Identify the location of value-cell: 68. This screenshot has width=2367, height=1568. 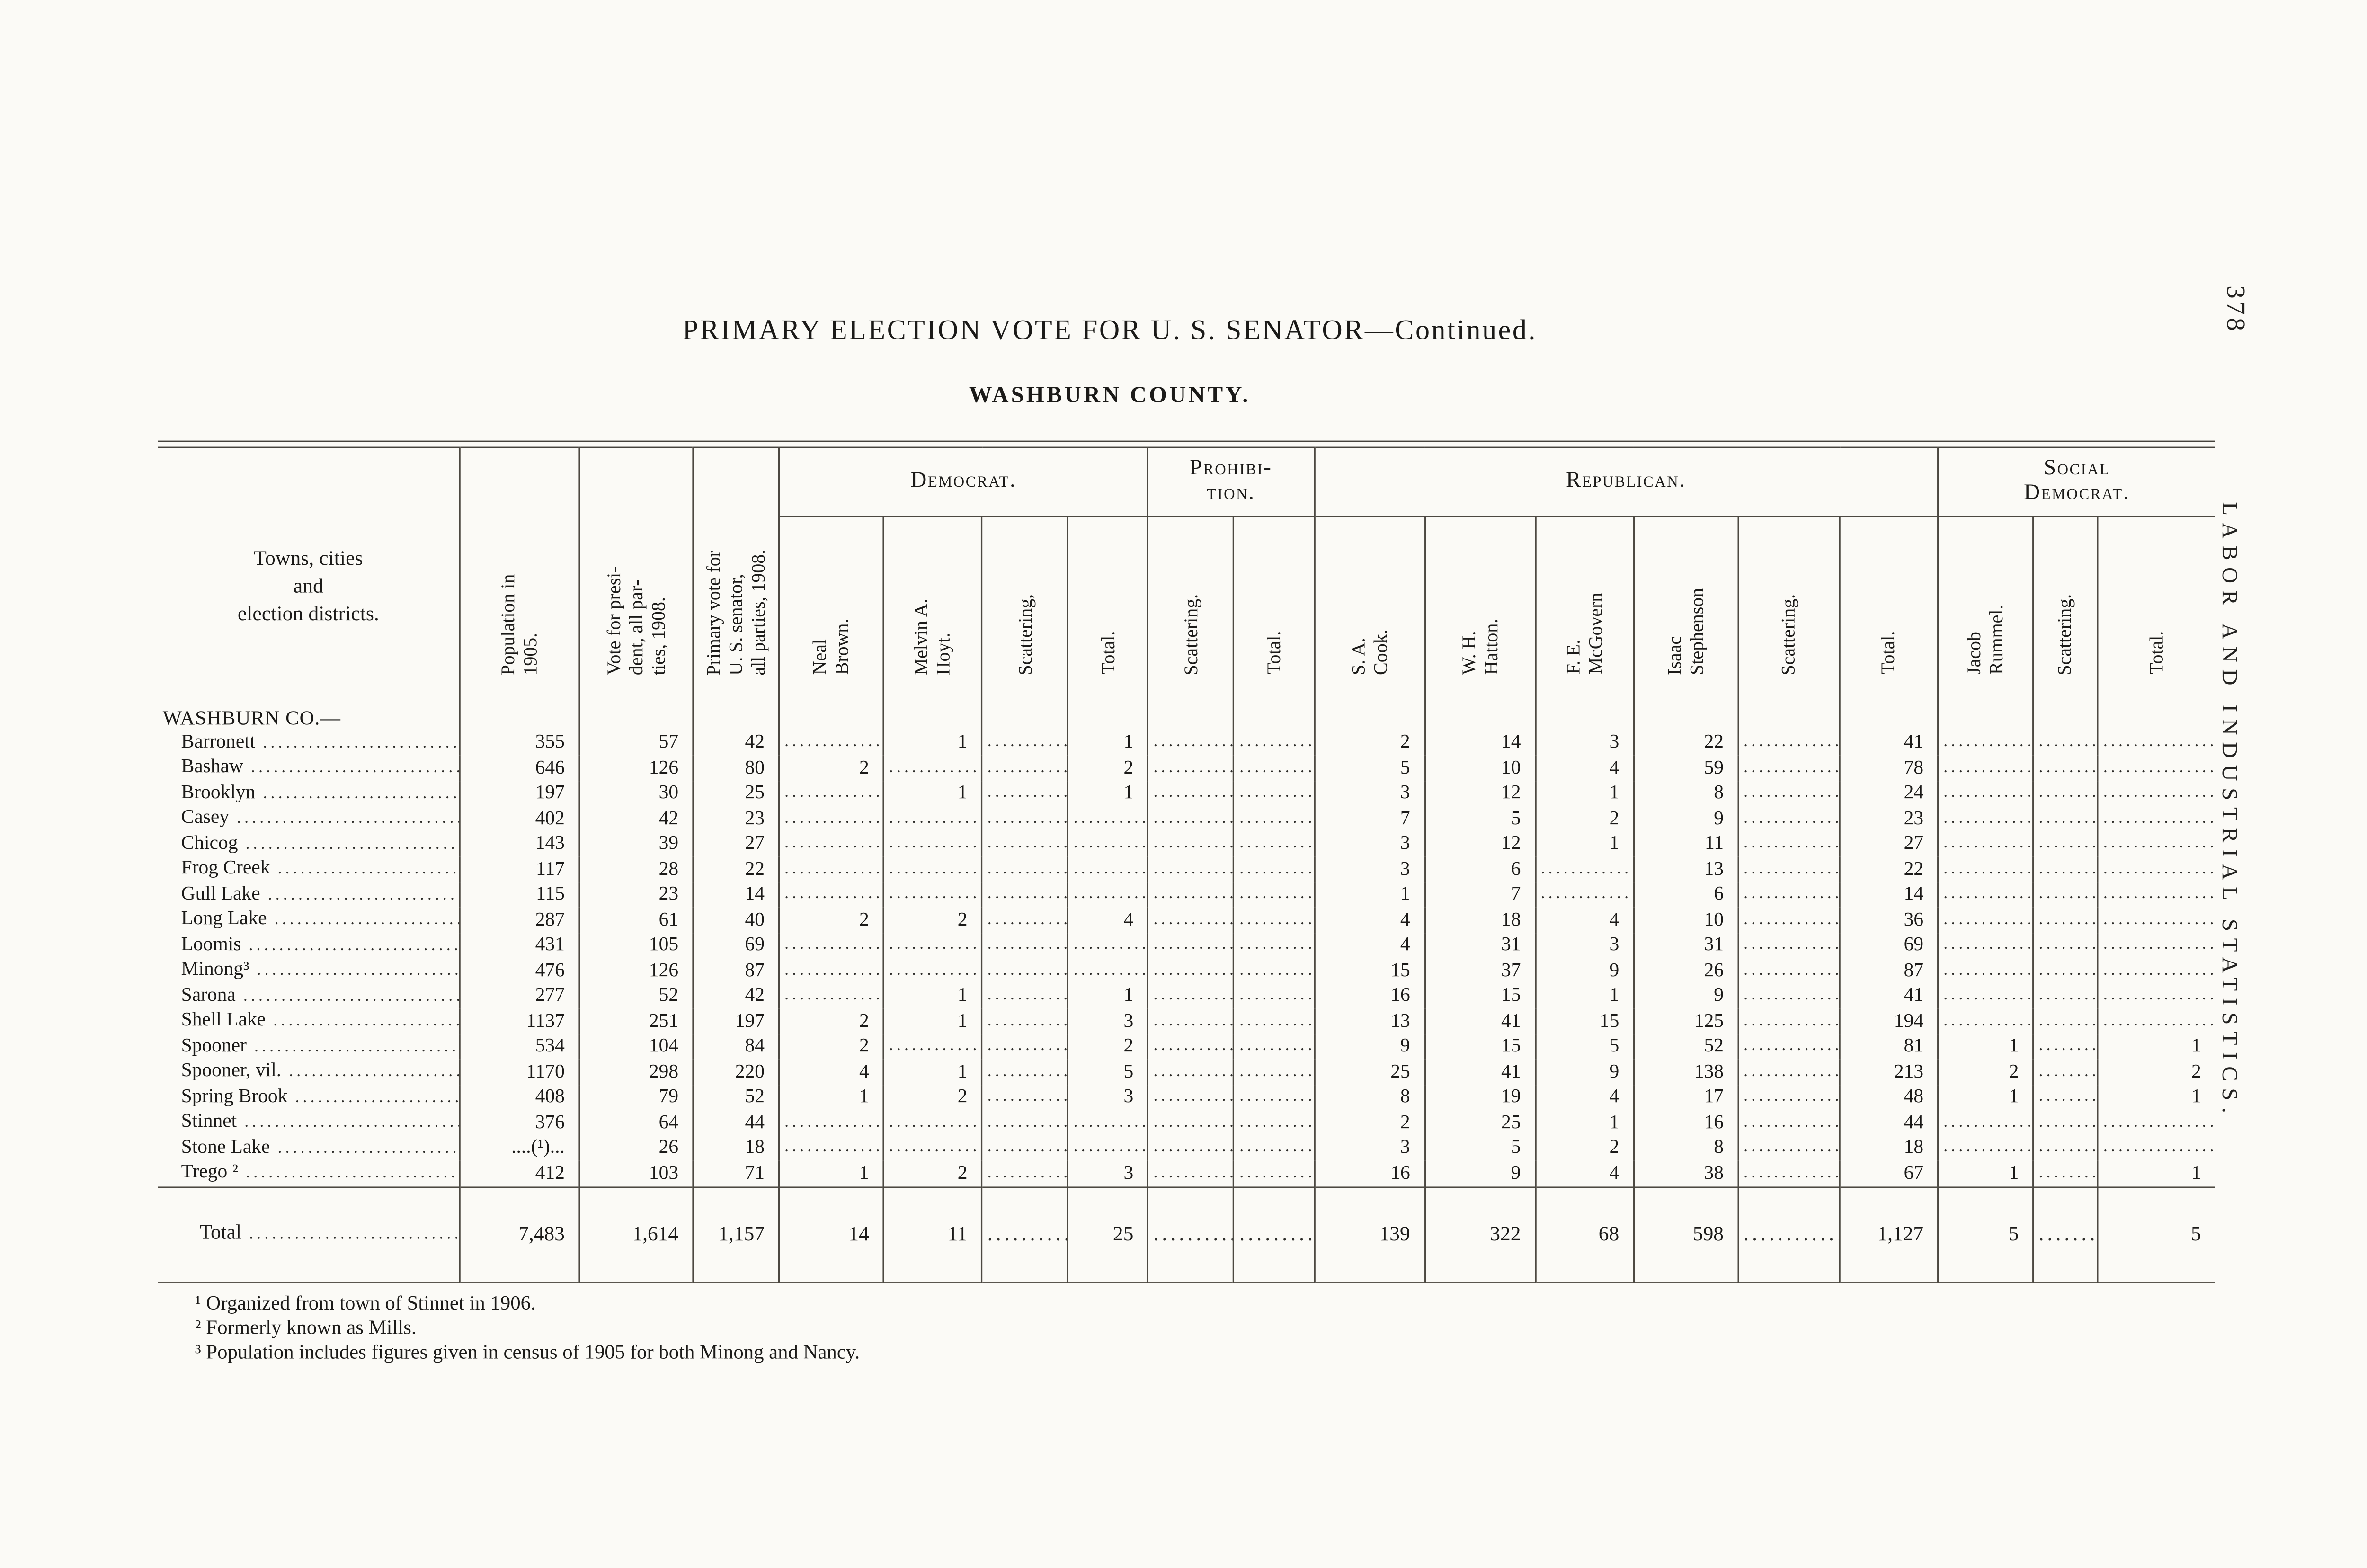
(1584, 1233).